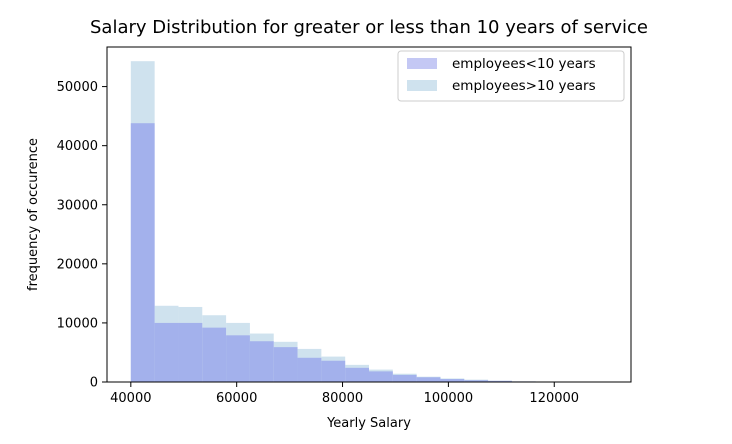  I want to click on y-axis-label: frequency of occurence, so click(33, 214).